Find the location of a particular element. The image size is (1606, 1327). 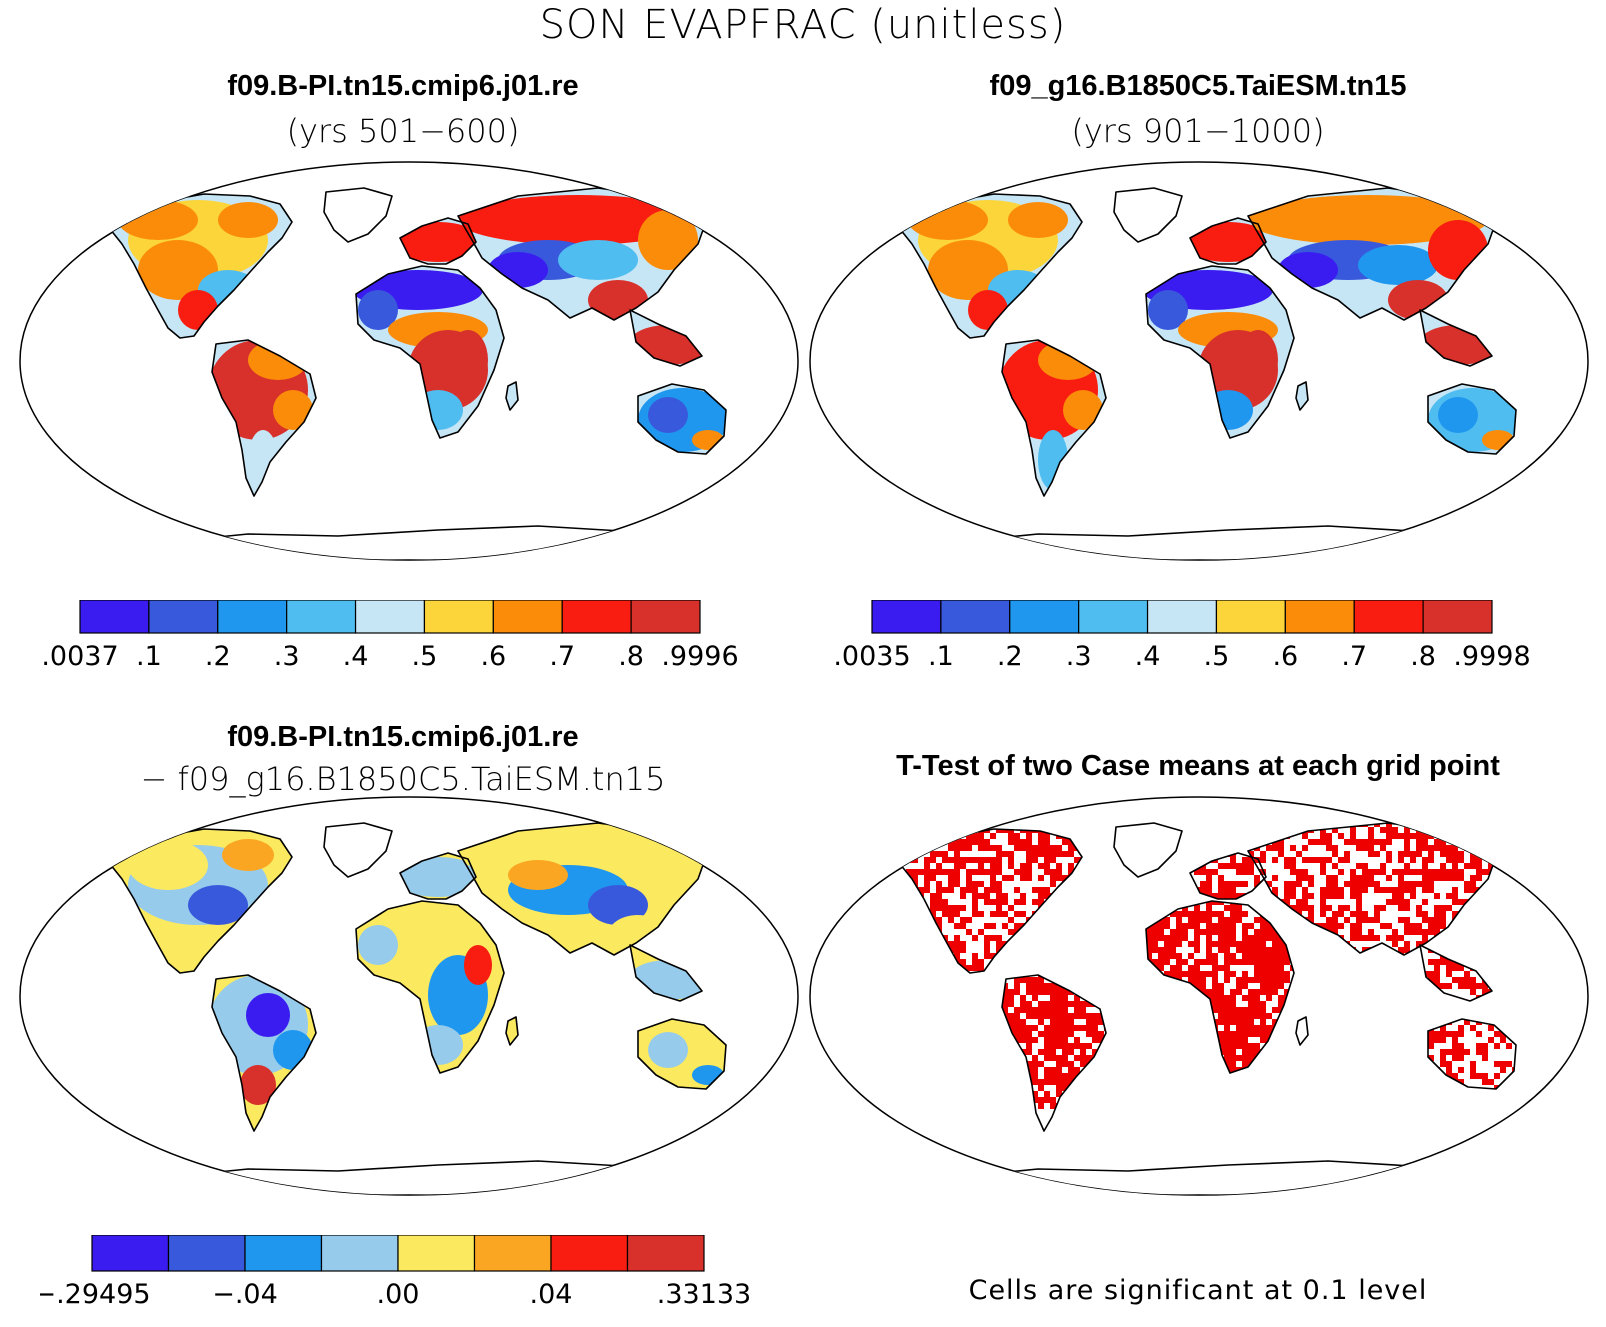

panel-title-difference: f09.B-PI.tn15.cmip6.j01.re is located at coordinates (403, 737).